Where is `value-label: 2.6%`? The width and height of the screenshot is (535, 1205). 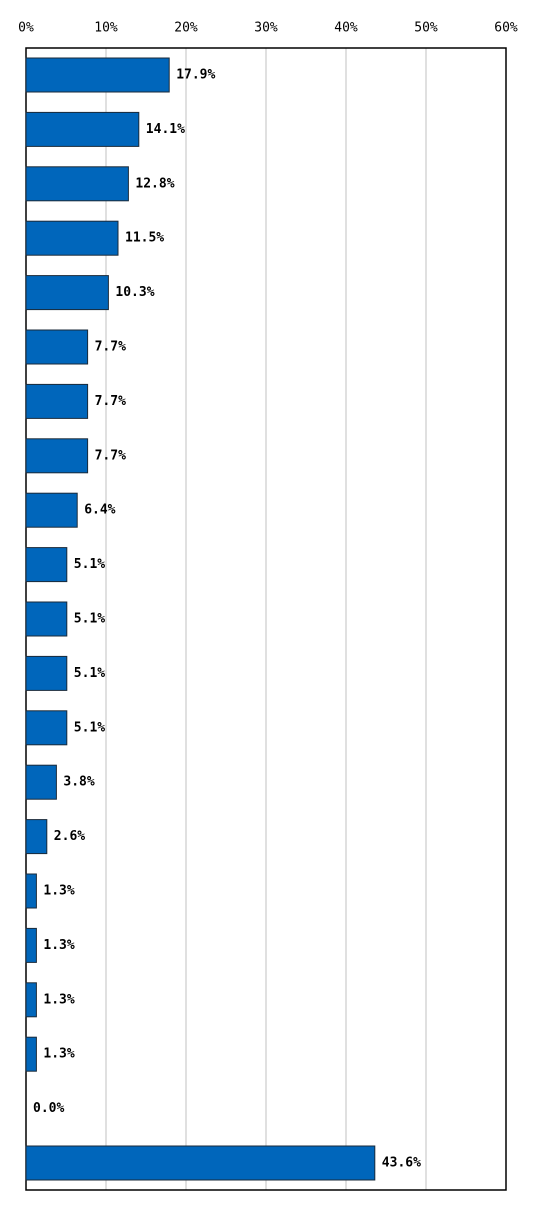
value-label: 2.6% is located at coordinates (69, 836).